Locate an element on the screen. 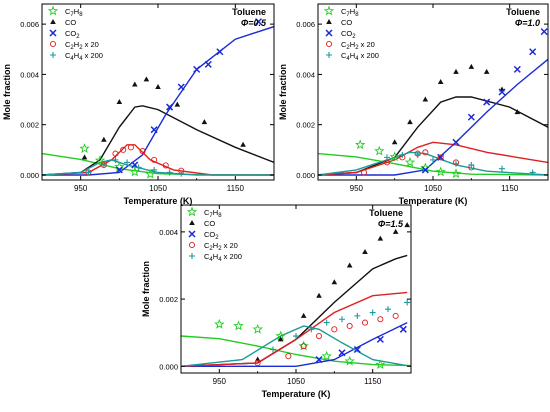 The image size is (550, 412). series-1-points is located at coordinates (117, 161).